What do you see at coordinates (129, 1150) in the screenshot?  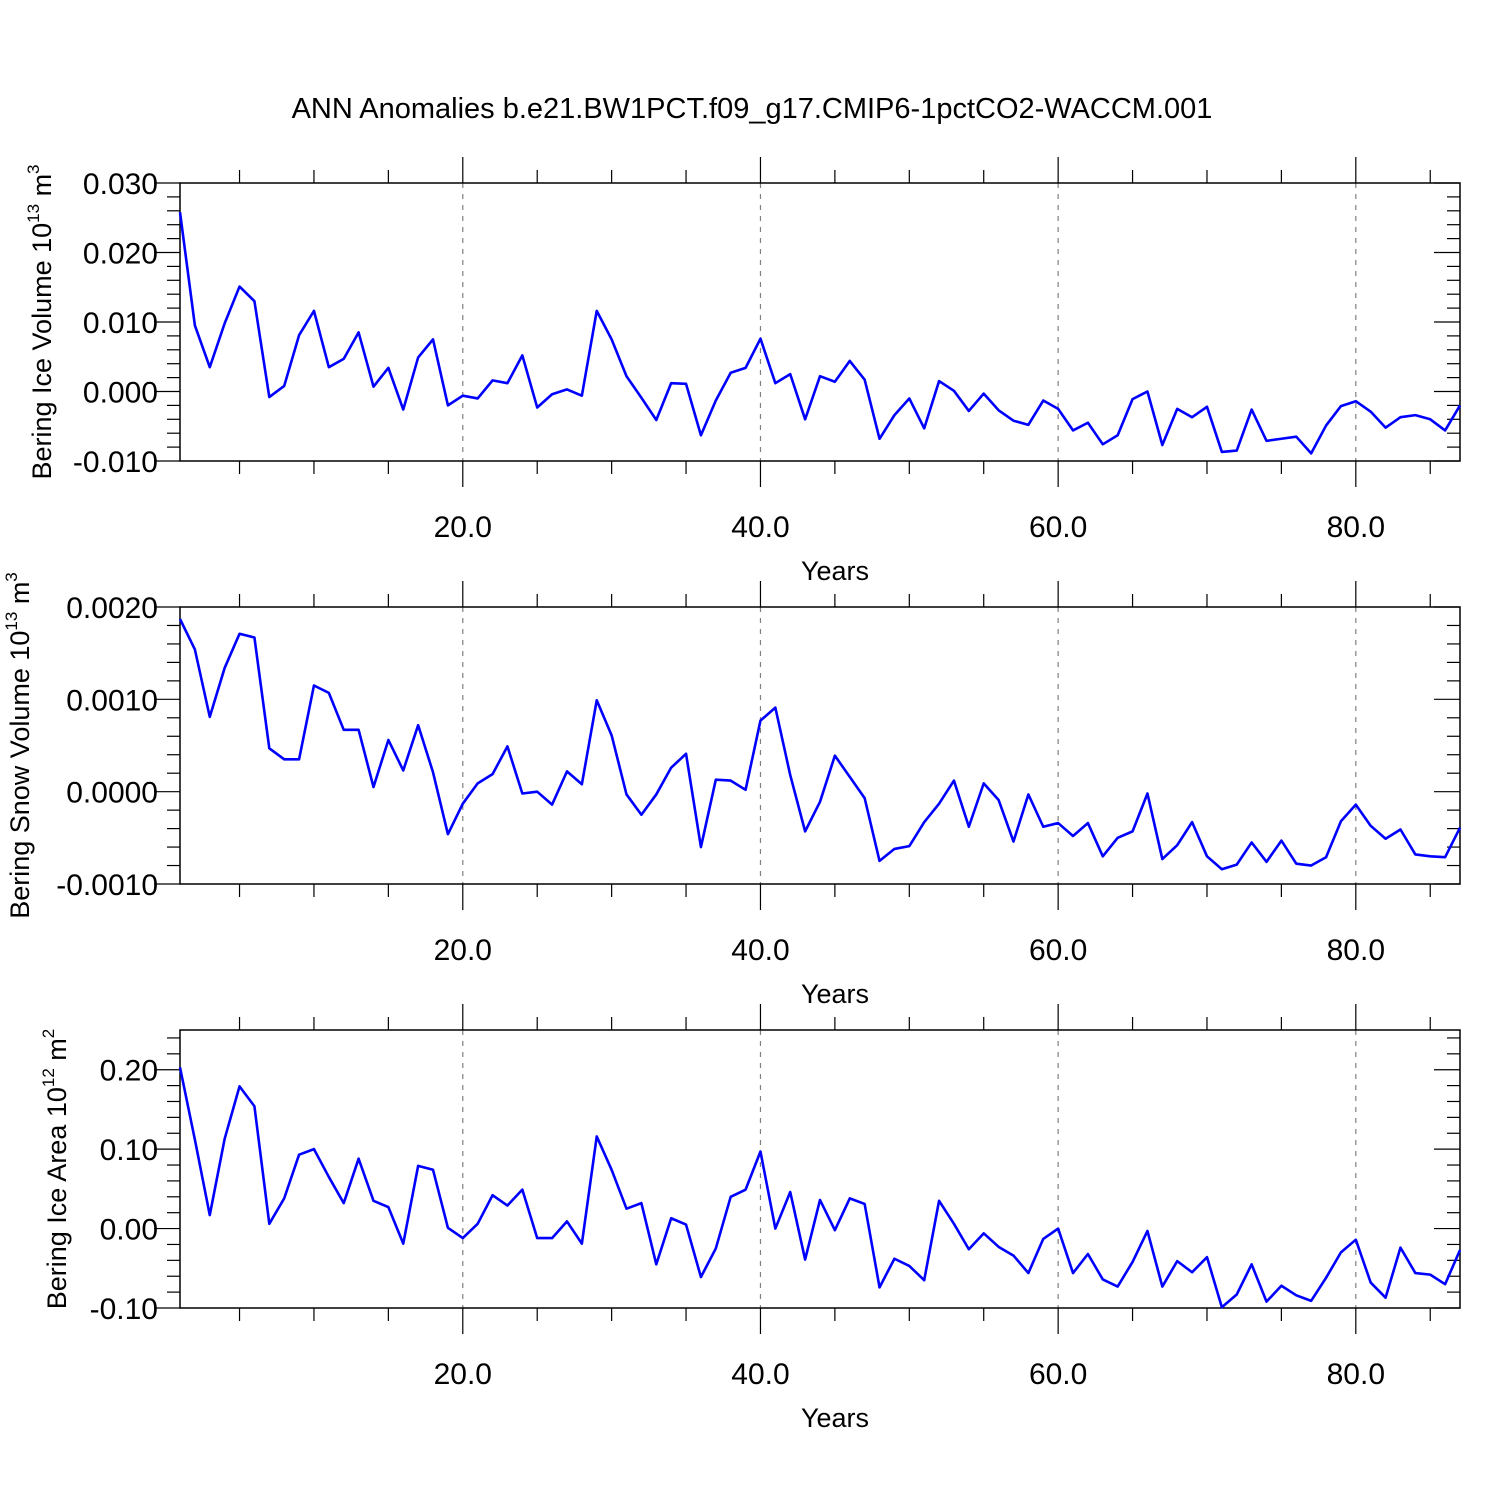 I see `y-tick-label: 0.10` at bounding box center [129, 1150].